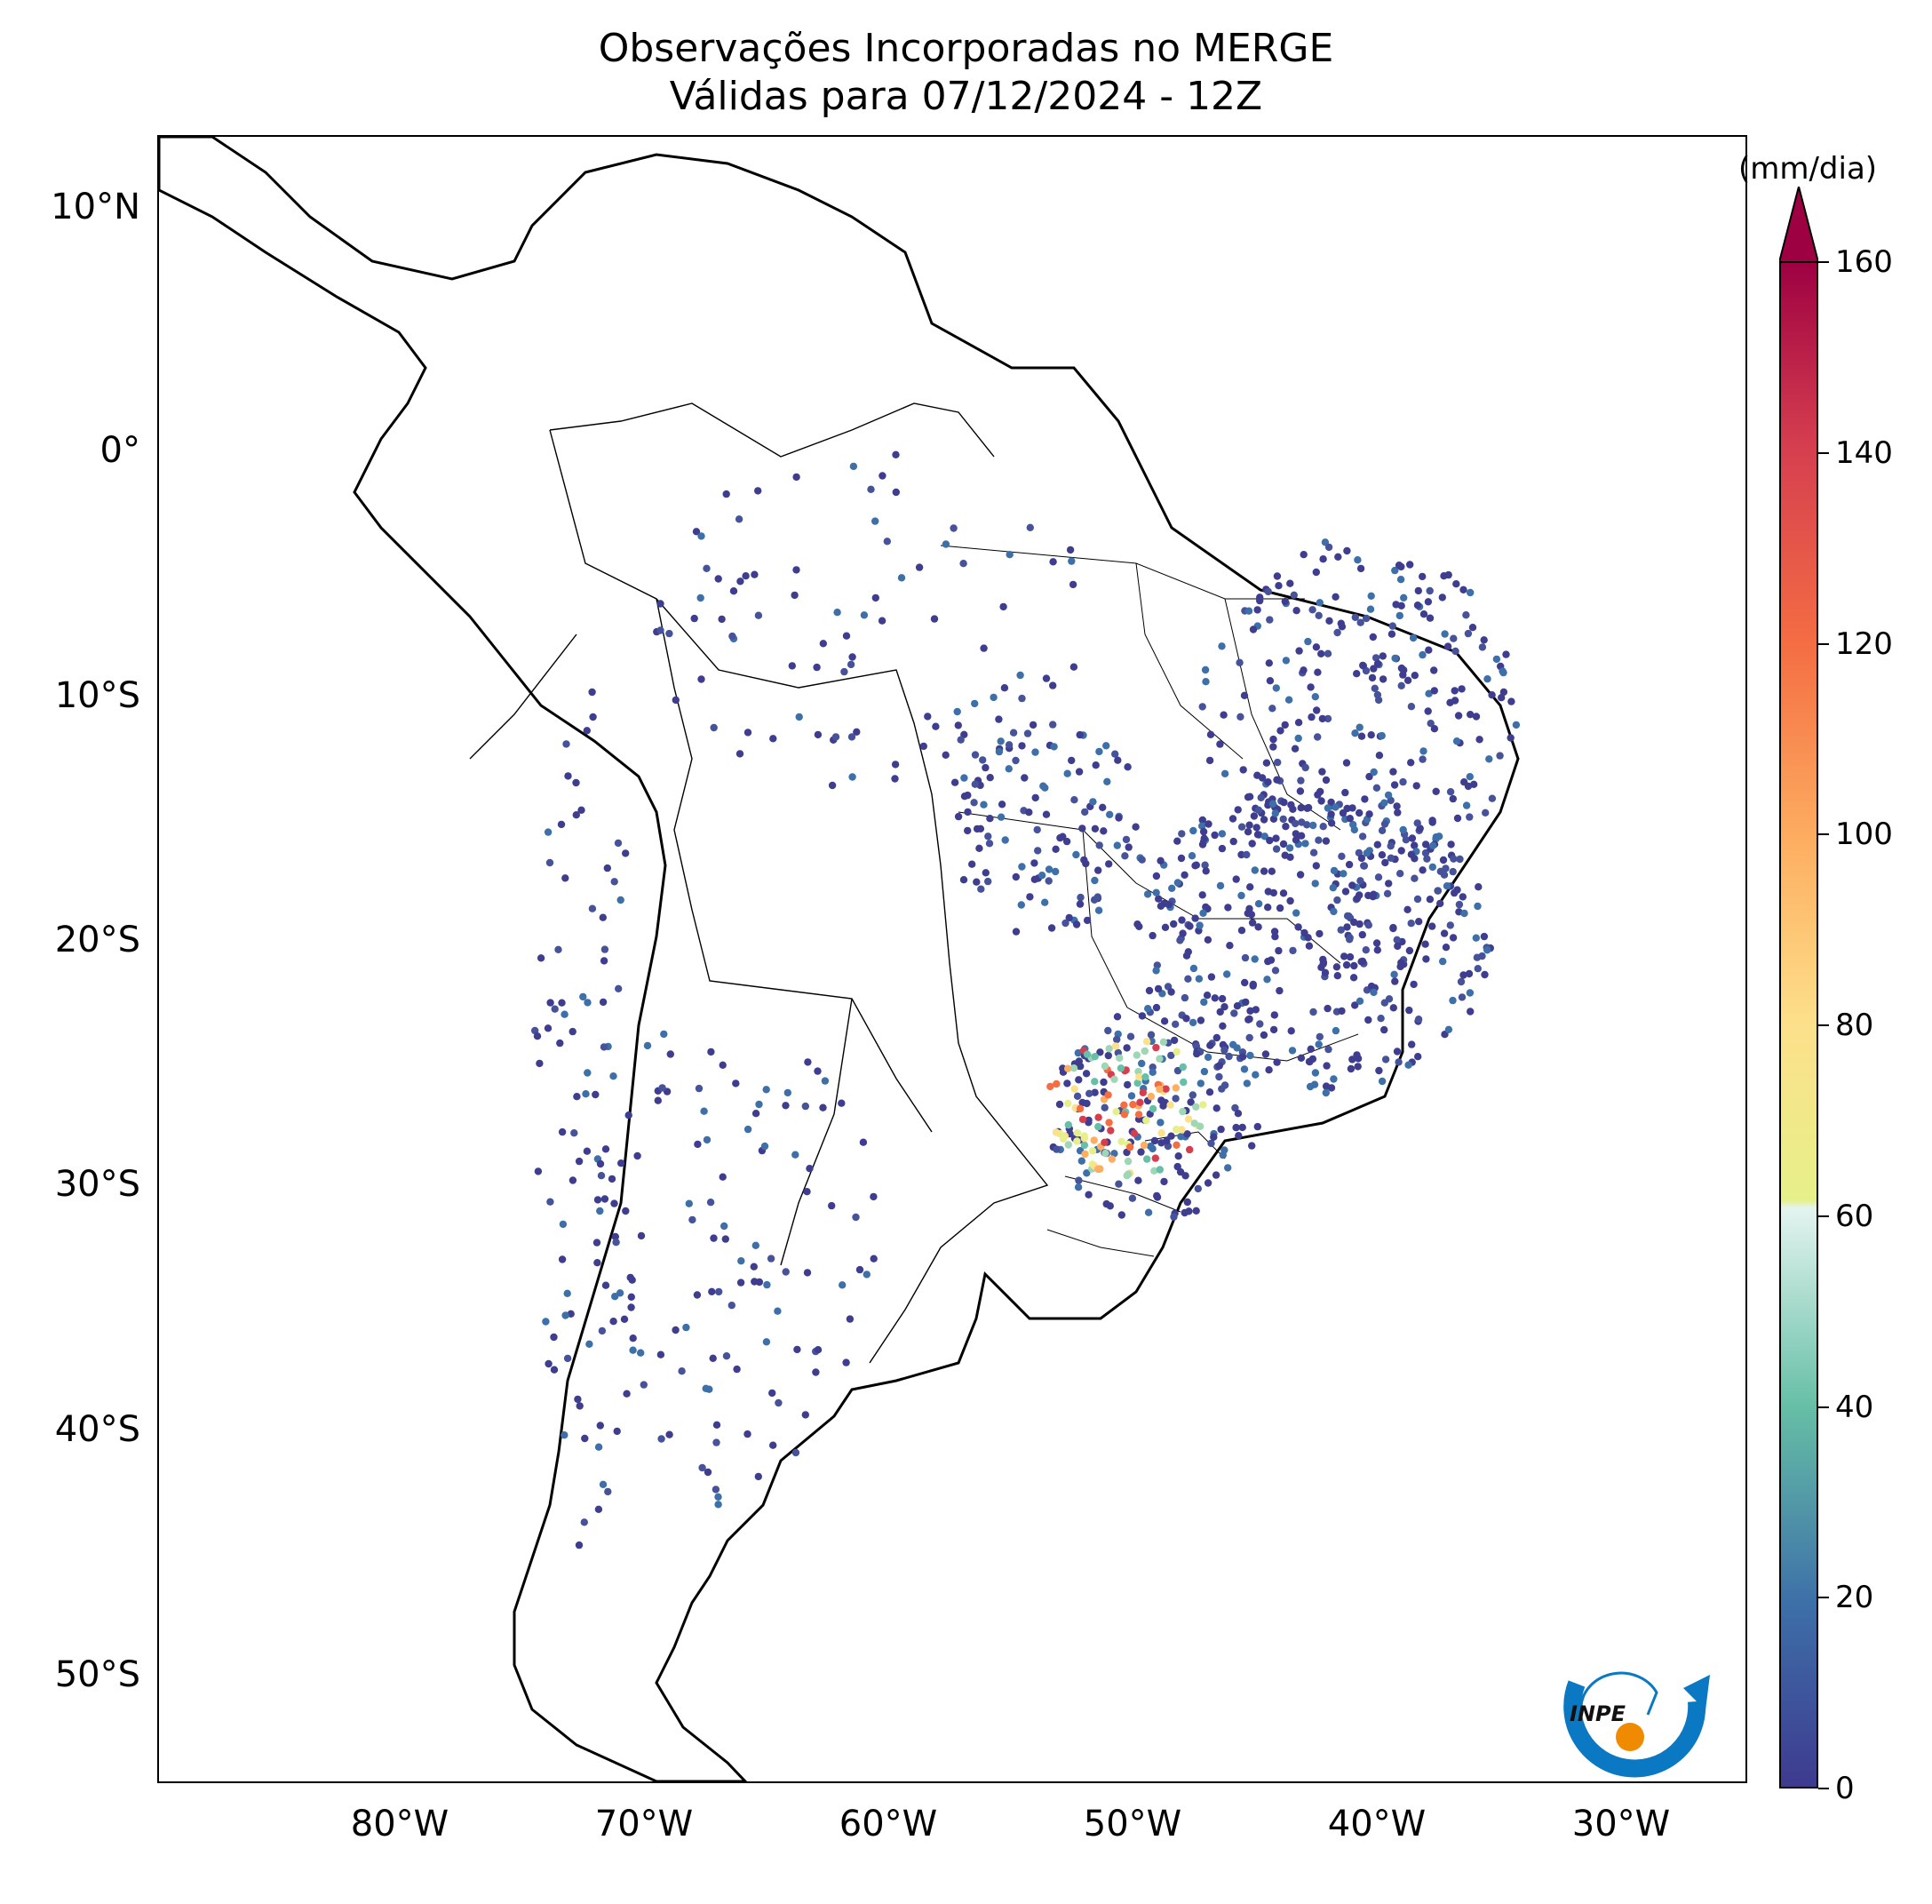  Describe the element at coordinates (1854, 1598) in the screenshot. I see `colorbar-tick-label: 20` at that location.